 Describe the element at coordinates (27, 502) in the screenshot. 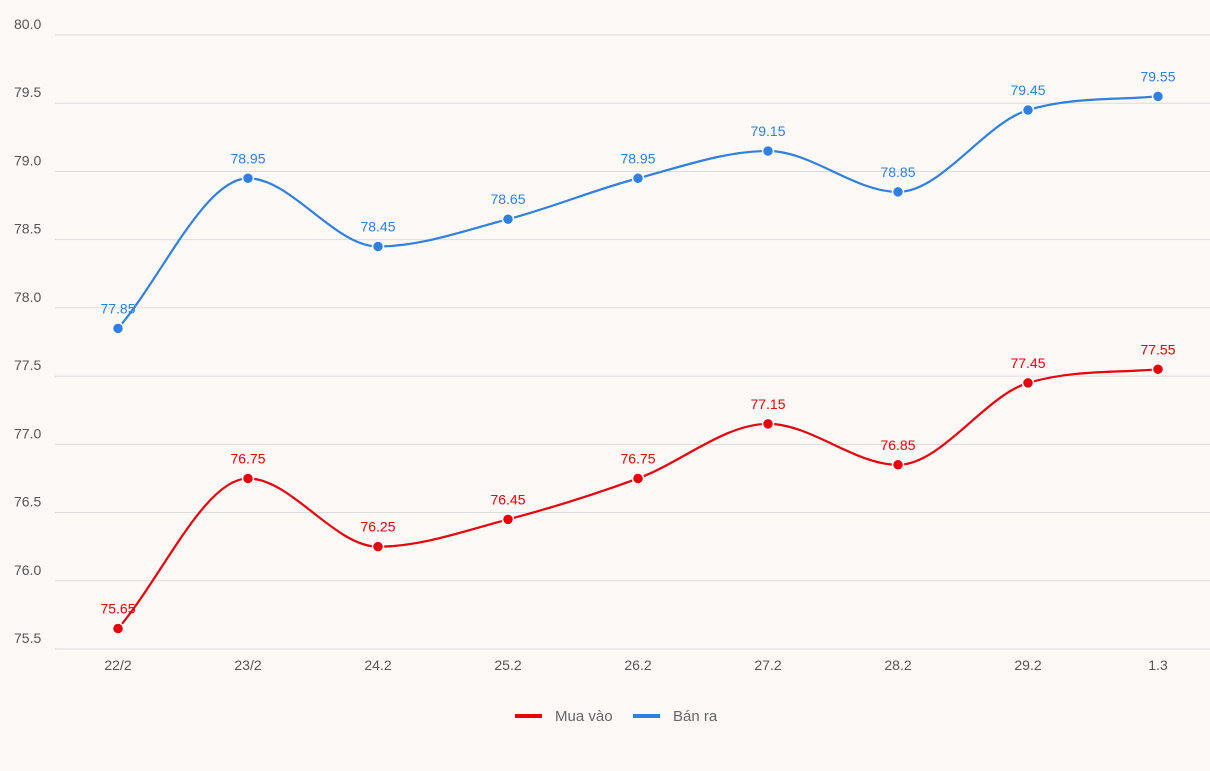

I see `y-tick-label: 76.5` at that location.